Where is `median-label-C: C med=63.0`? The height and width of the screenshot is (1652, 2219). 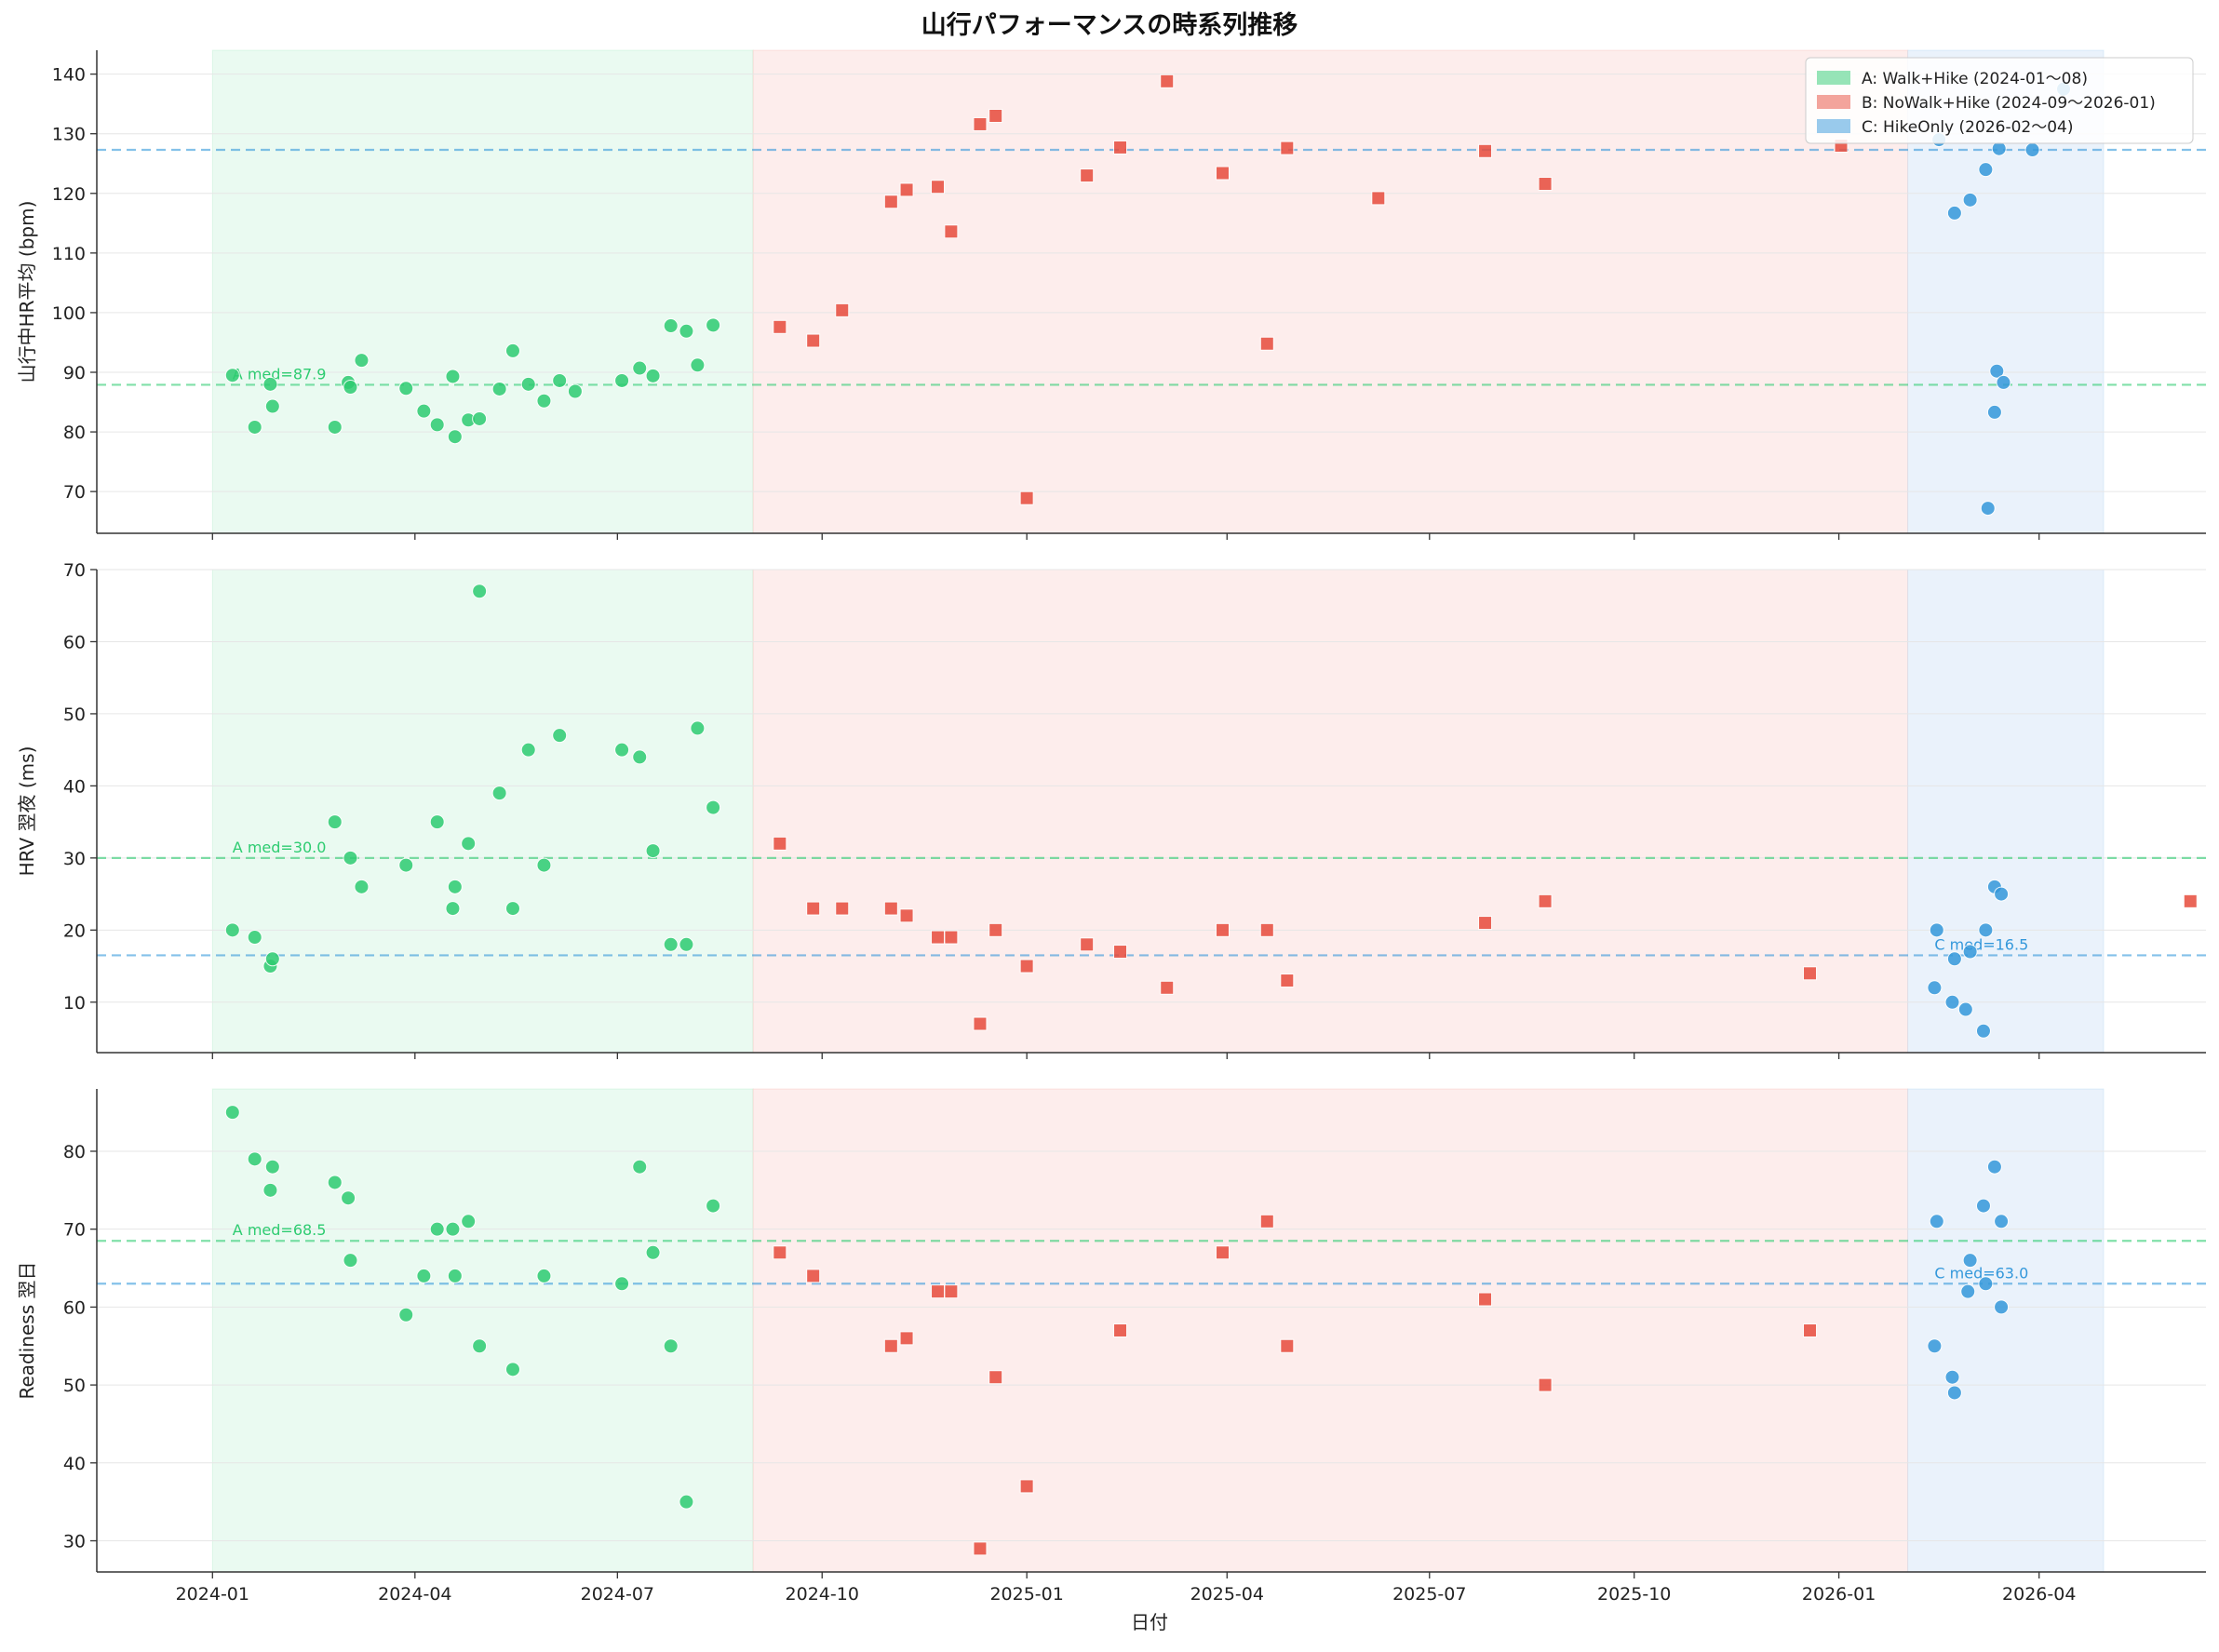 median-label-C: C med=63.0 is located at coordinates (1981, 1273).